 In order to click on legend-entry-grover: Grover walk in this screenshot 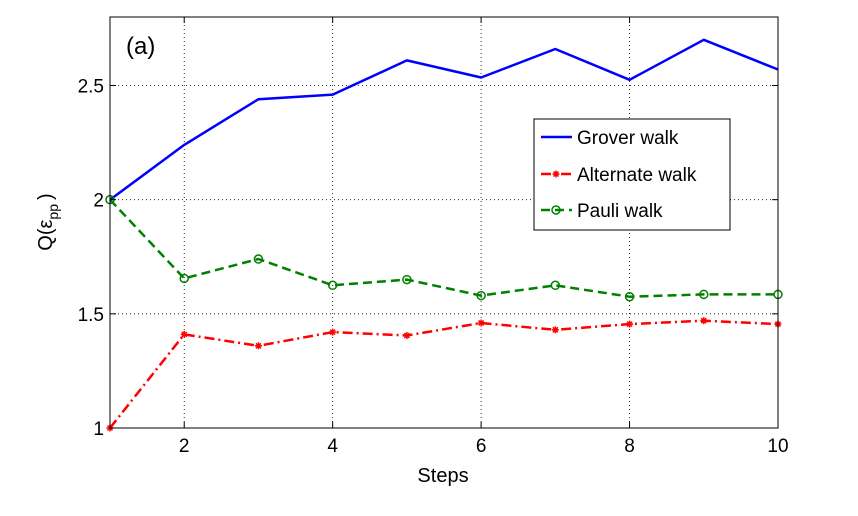, I will do `click(610, 138)`.